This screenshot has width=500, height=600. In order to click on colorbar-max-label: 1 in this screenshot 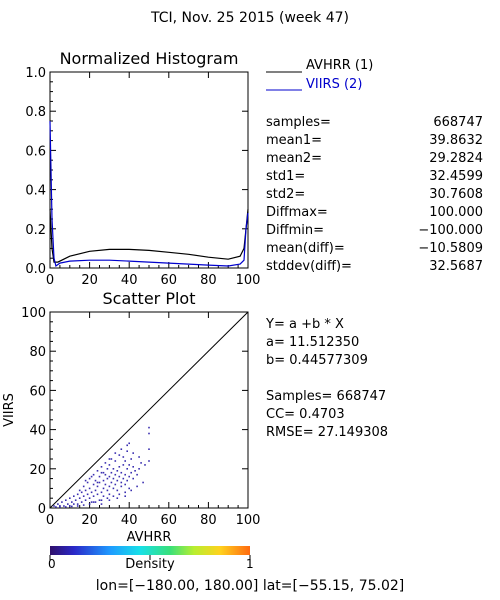, I will do `click(250, 564)`.